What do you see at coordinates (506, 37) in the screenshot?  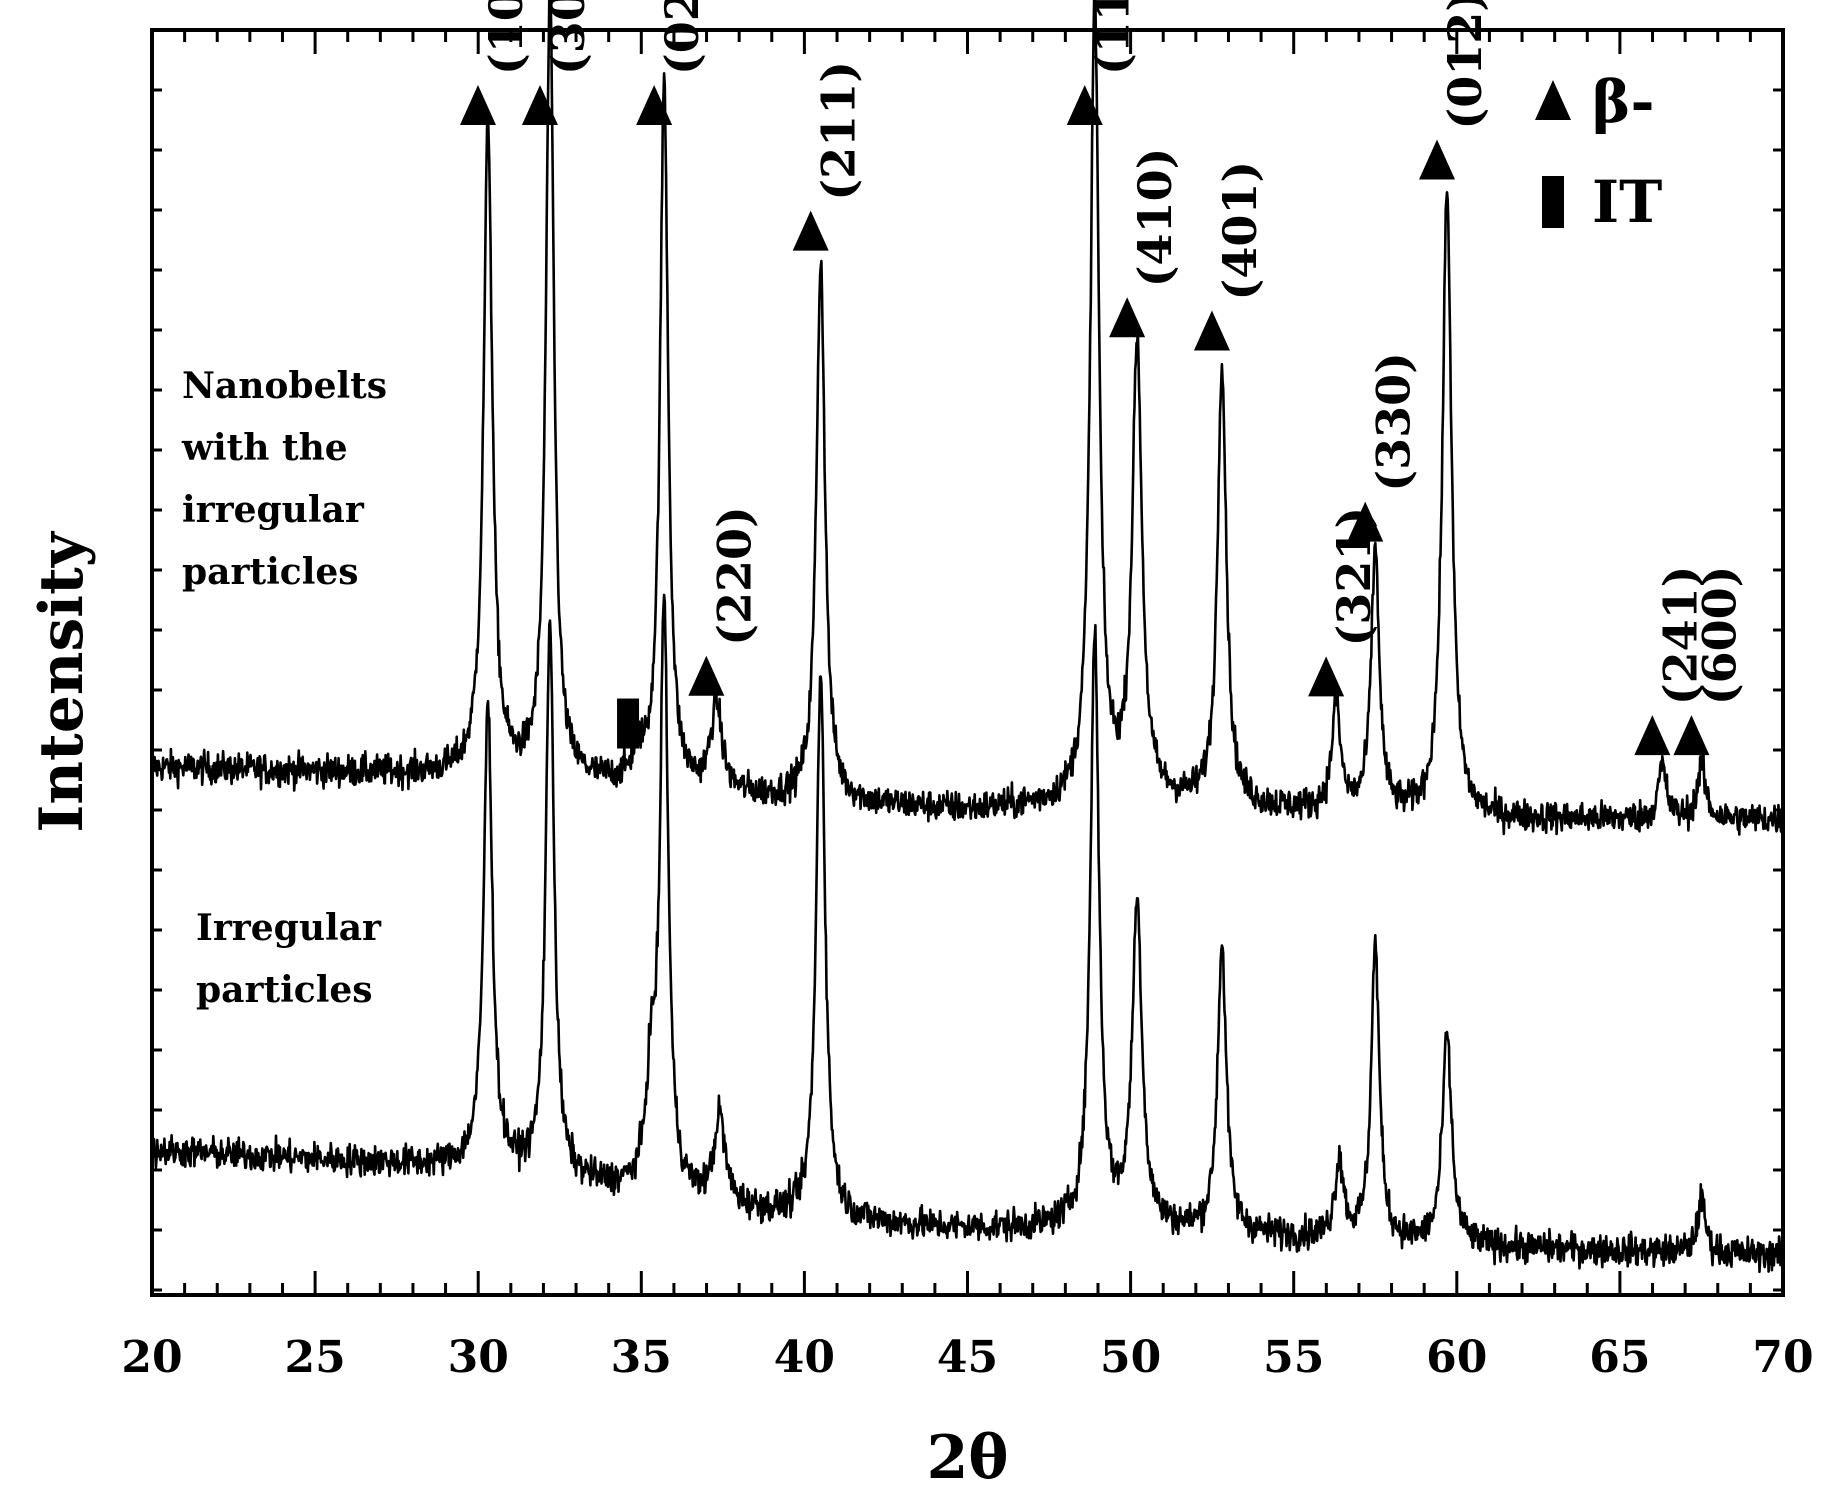 I see `peak-label: (101)` at bounding box center [506, 37].